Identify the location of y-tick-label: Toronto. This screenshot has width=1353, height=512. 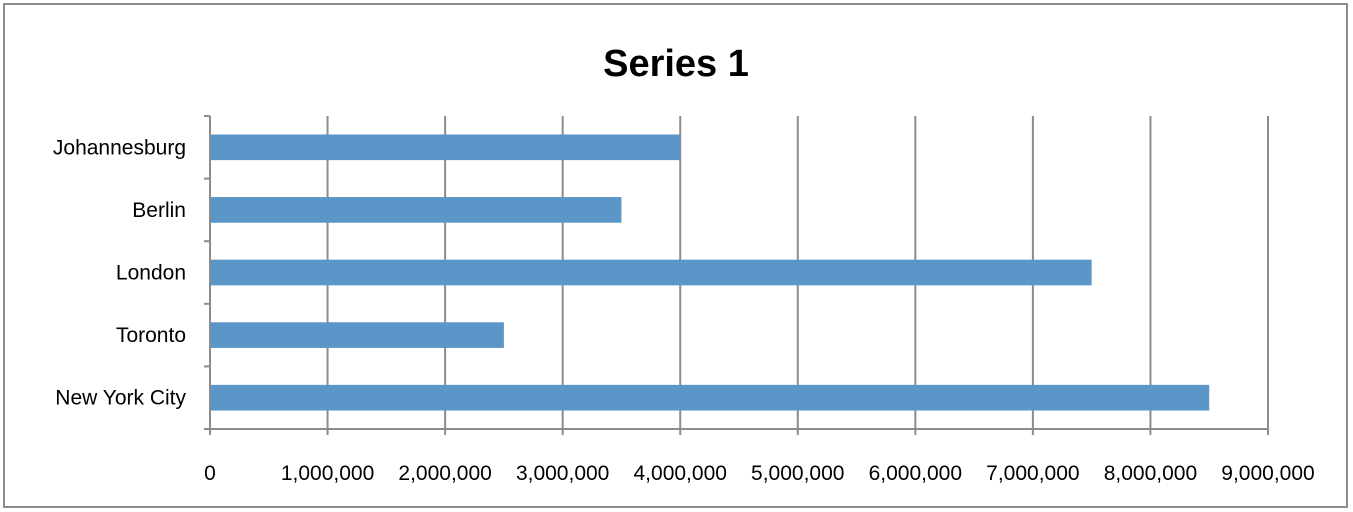
(151, 335).